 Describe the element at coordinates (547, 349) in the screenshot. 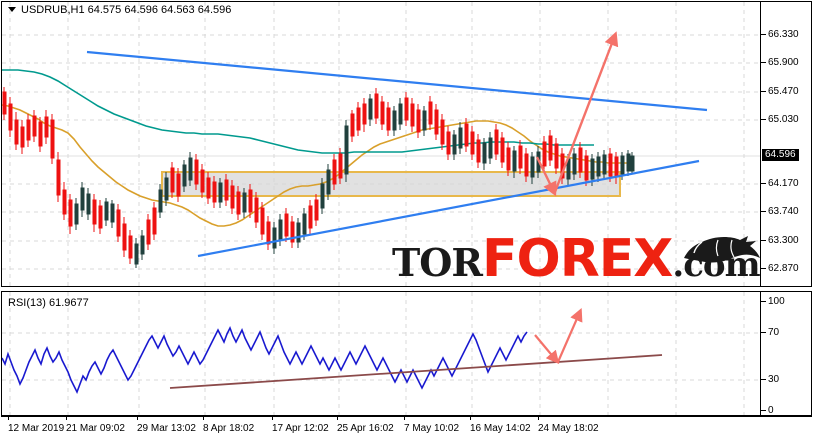

I see `rsi-projection-down-arrow` at that location.